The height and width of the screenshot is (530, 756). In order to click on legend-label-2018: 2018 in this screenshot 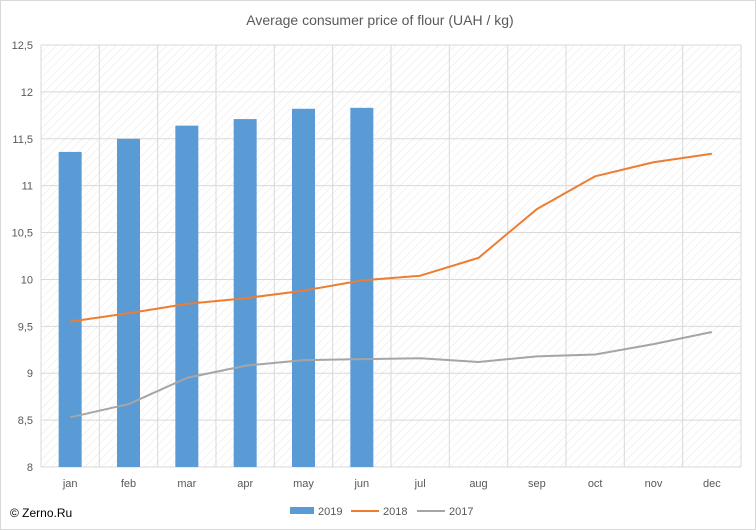, I will do `click(395, 512)`.